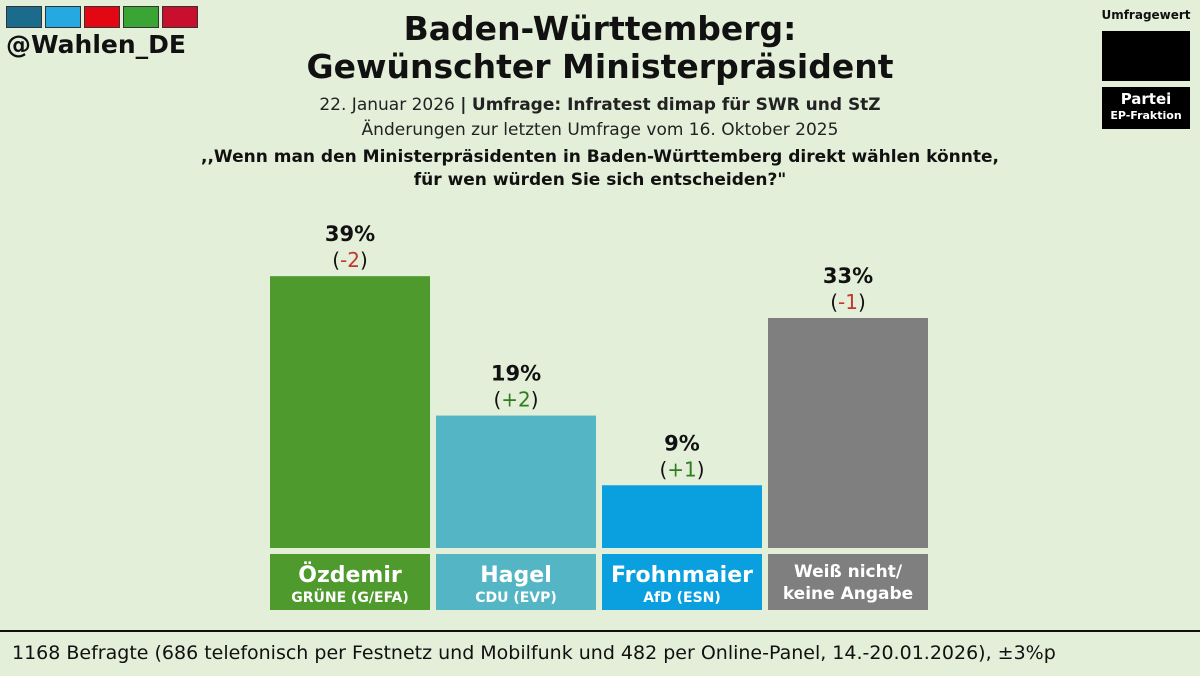 The width and height of the screenshot is (1200, 676). Describe the element at coordinates (515, 400) in the screenshot. I see `change-label: (+2)` at that location.